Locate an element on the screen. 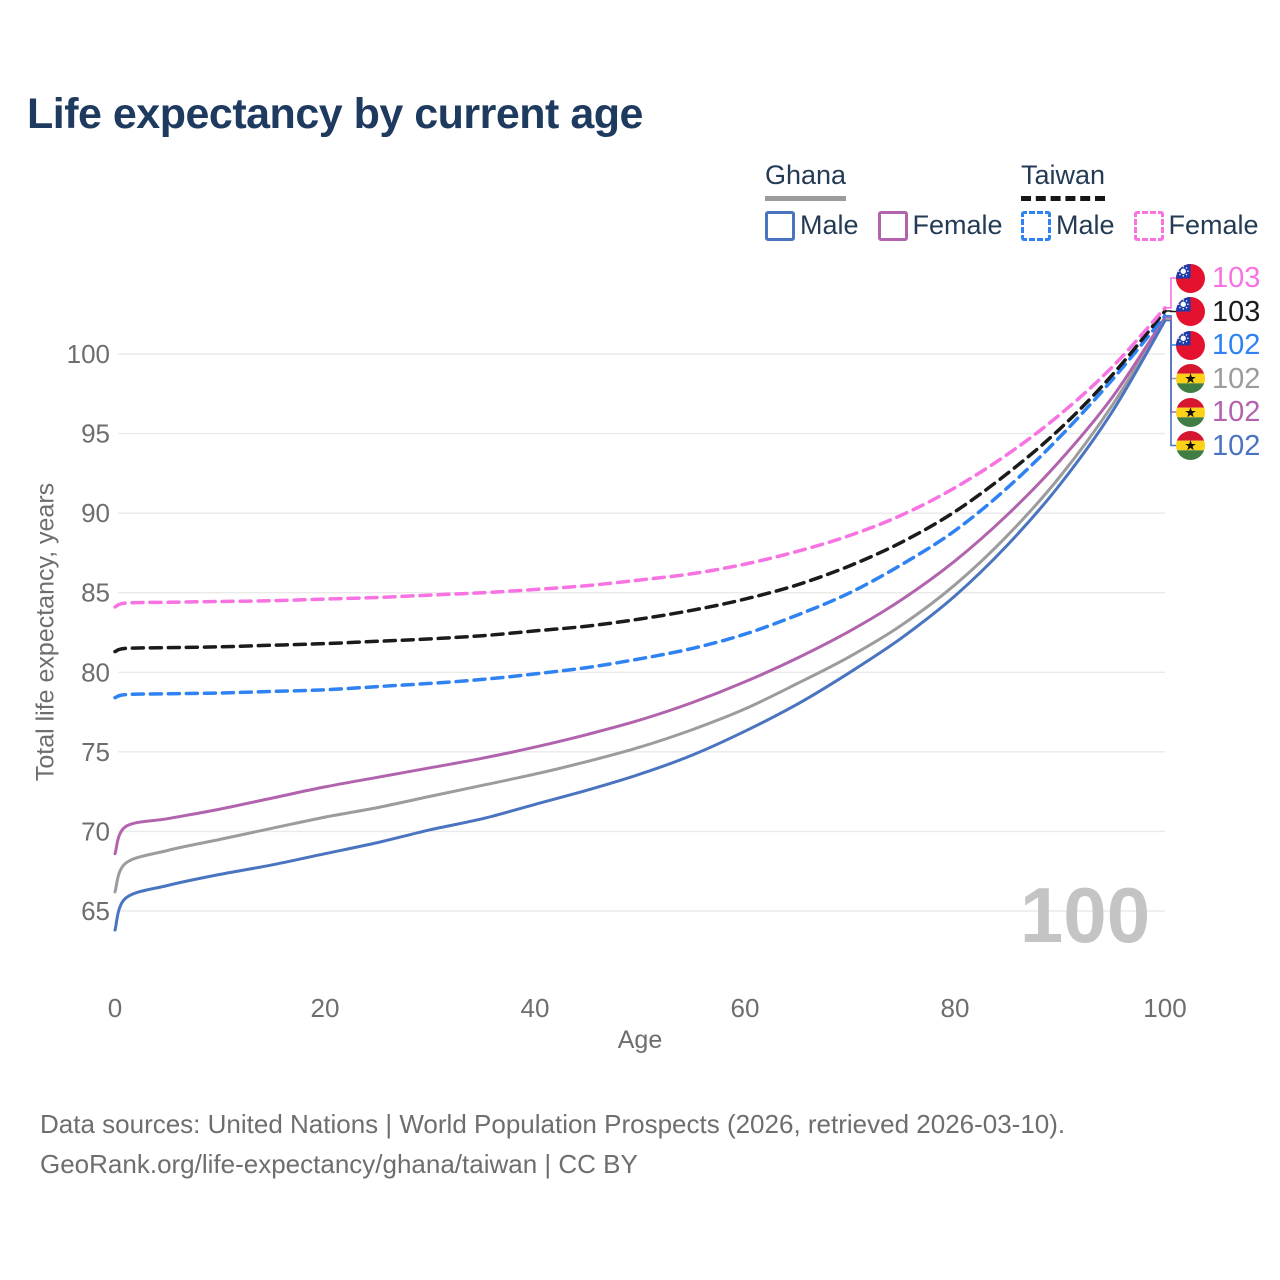 The image size is (1280, 1280). end-label-taiwan_male: 102 is located at coordinates (1218, 345).